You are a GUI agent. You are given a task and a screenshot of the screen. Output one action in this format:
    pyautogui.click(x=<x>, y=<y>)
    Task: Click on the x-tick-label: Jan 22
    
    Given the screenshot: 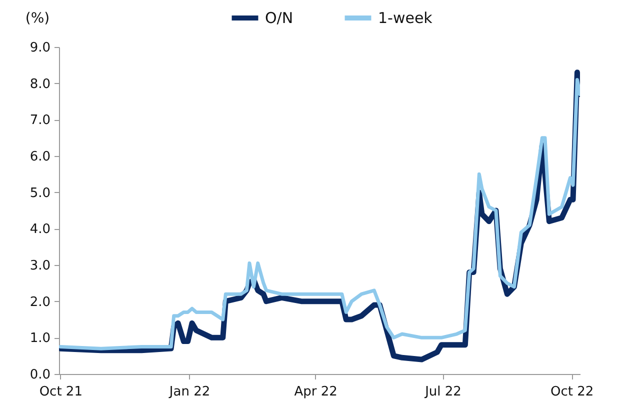 What is the action you would take?
    pyautogui.click(x=189, y=392)
    